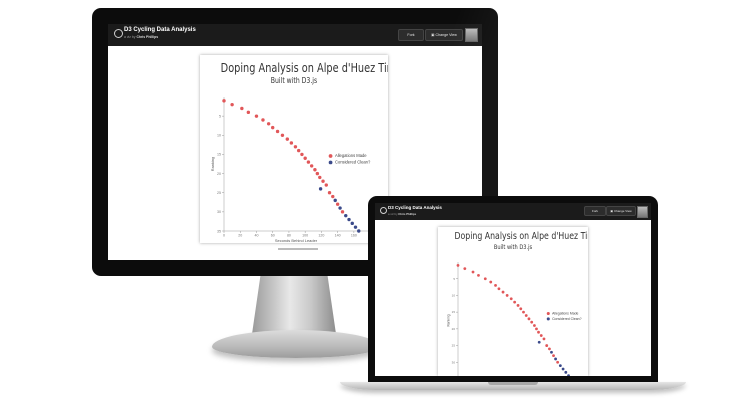  I want to click on legend-label: Allegations Made, so click(351, 155).